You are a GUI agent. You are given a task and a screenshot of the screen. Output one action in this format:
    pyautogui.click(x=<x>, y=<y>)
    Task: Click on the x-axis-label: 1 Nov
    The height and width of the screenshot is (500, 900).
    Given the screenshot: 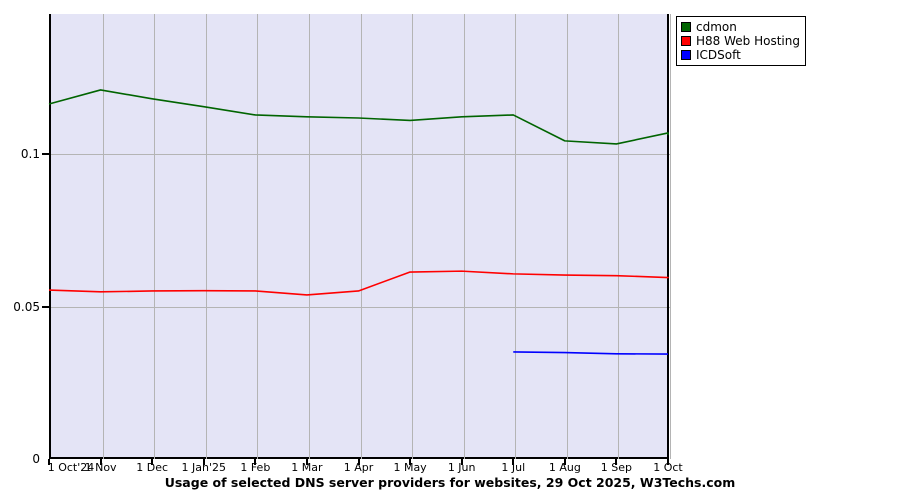 What is the action you would take?
    pyautogui.click(x=100, y=467)
    